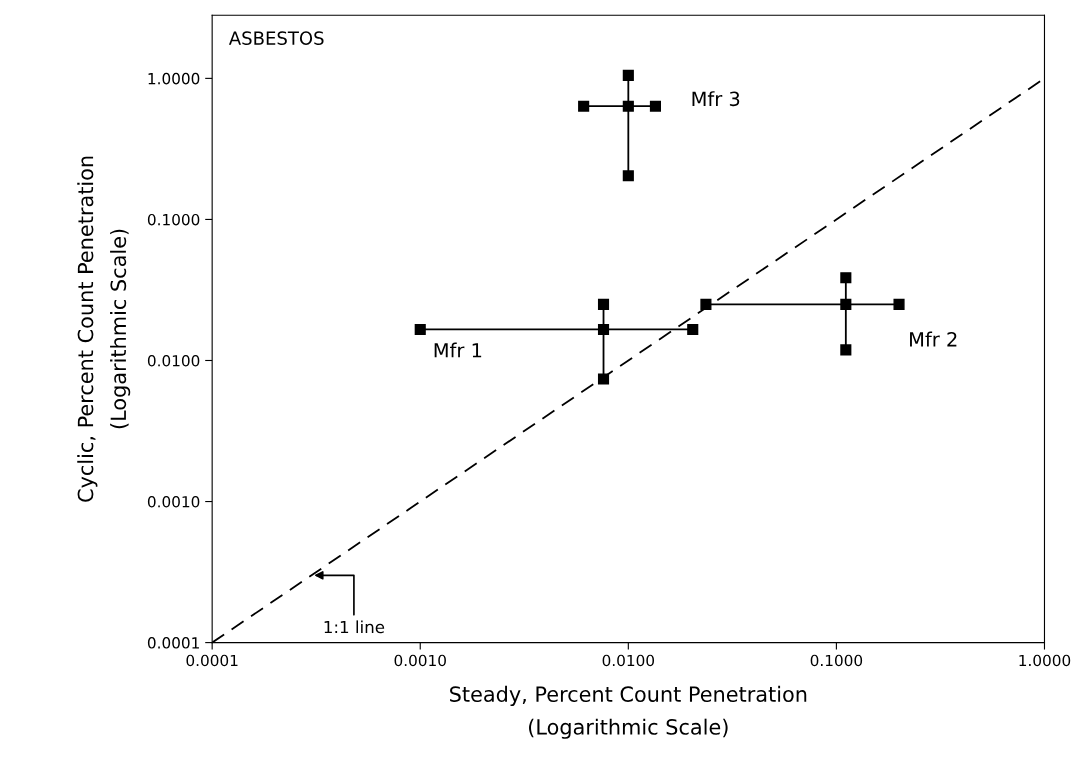 The width and height of the screenshot is (1088, 765). Describe the element at coordinates (276, 38) in the screenshot. I see `text: ASBESTOS` at that location.